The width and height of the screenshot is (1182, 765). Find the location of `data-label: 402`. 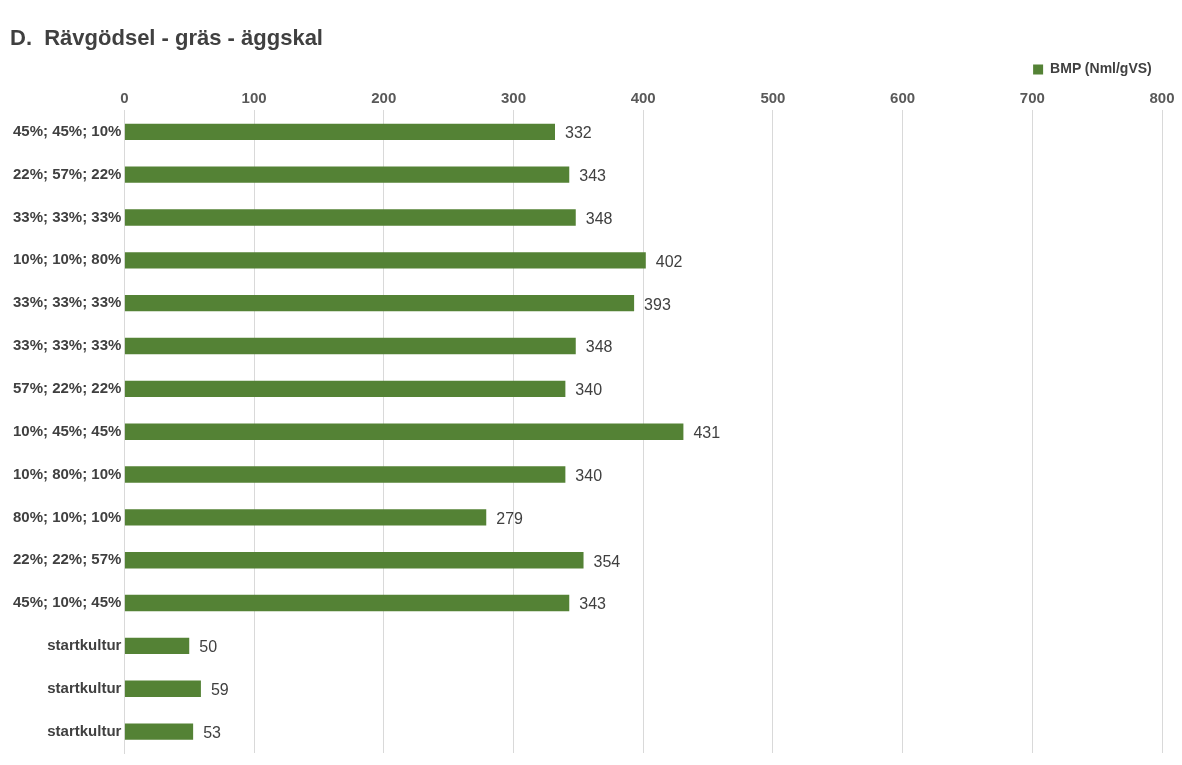

data-label: 402 is located at coordinates (669, 261).